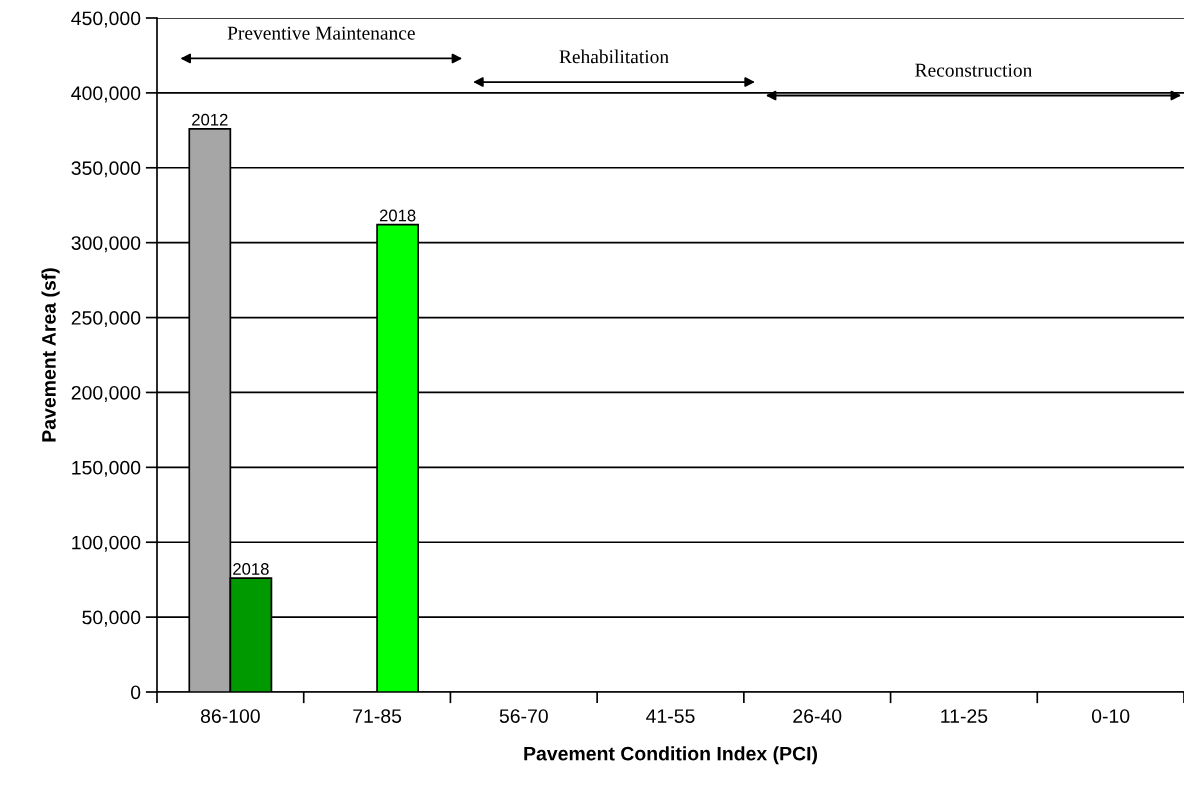  What do you see at coordinates (106, 319) in the screenshot?
I see `y-tick-label: 250,000` at bounding box center [106, 319].